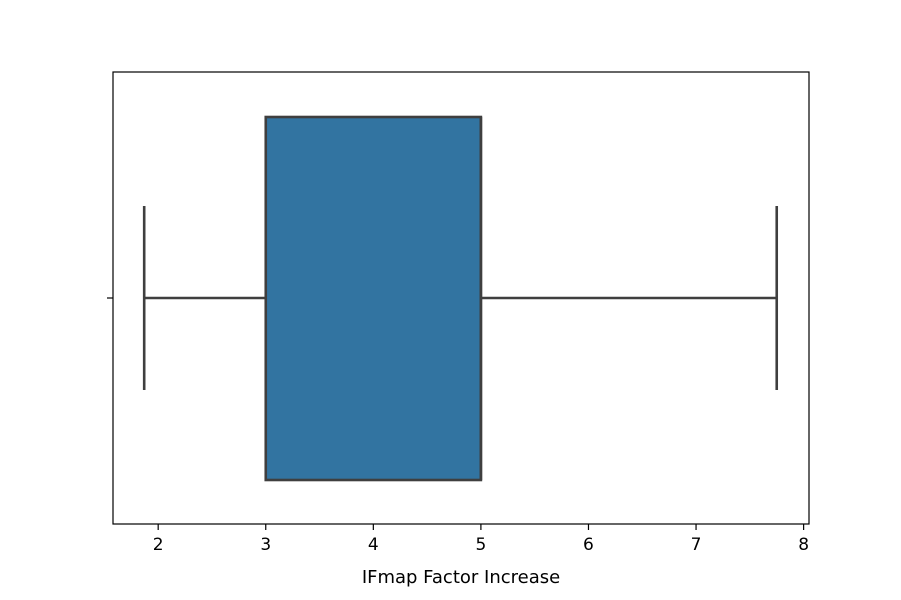  I want to click on x-tick-label: 8, so click(803, 545).